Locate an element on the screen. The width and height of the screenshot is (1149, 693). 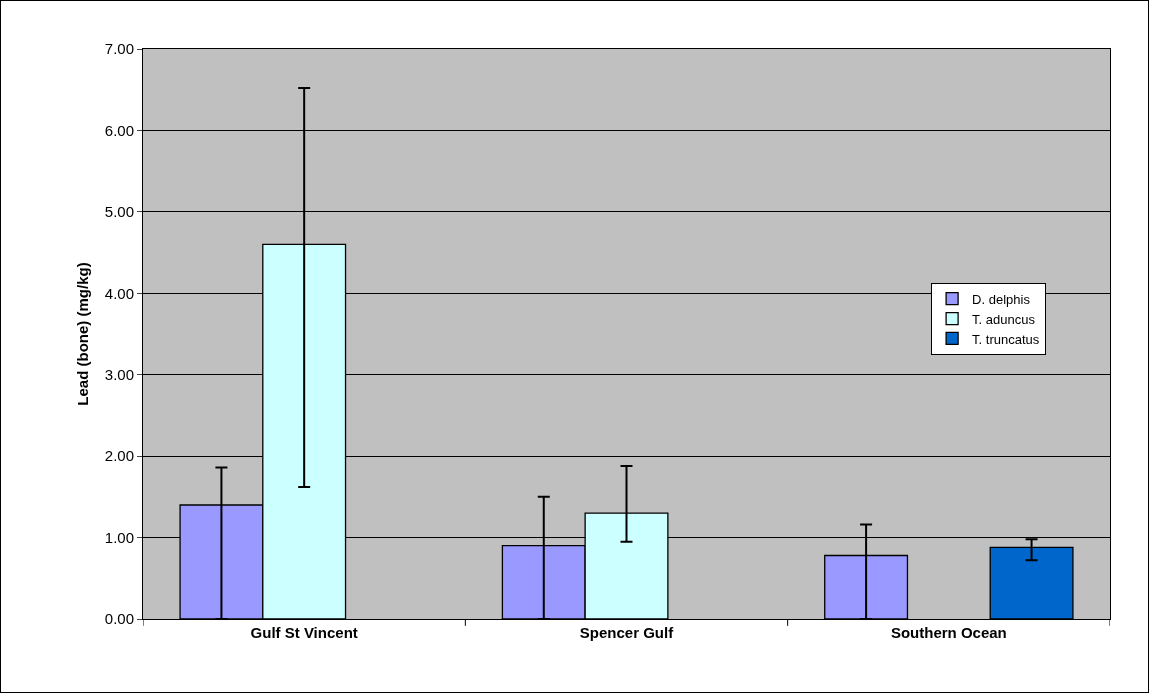
legend-label: T. truncatus is located at coordinates (1006, 339).